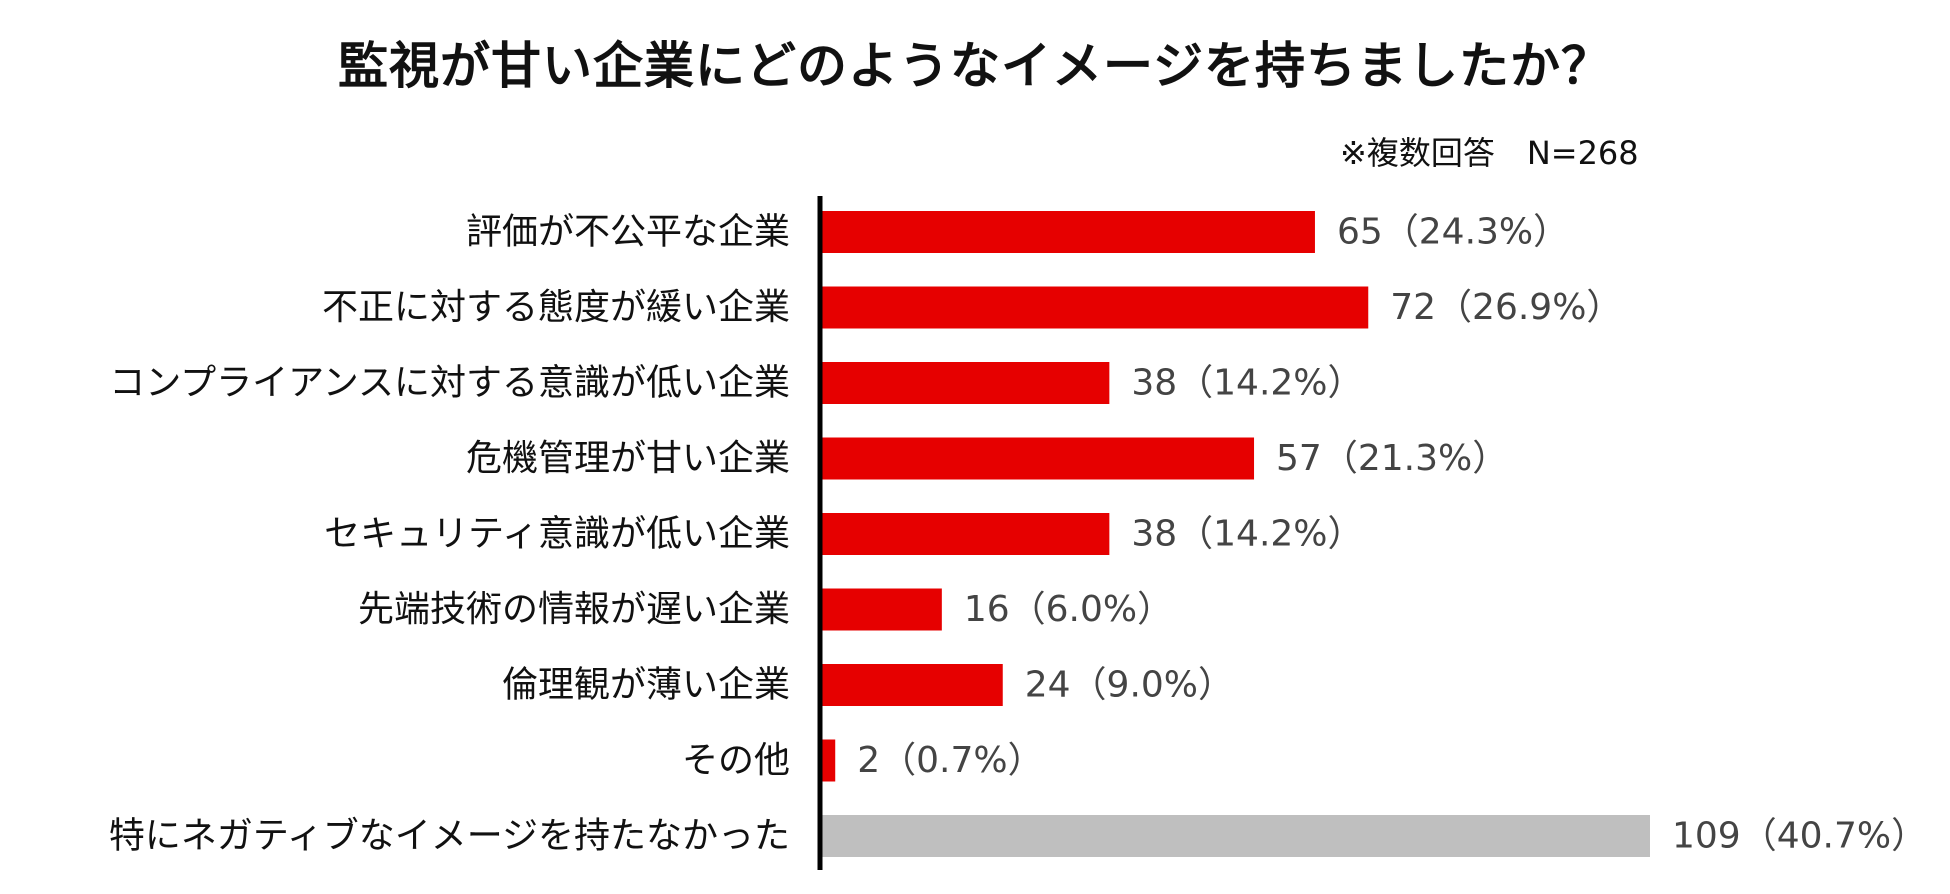  What do you see at coordinates (1489, 153) in the screenshot?
I see `respondent-note: ※複数回答 N=268` at bounding box center [1489, 153].